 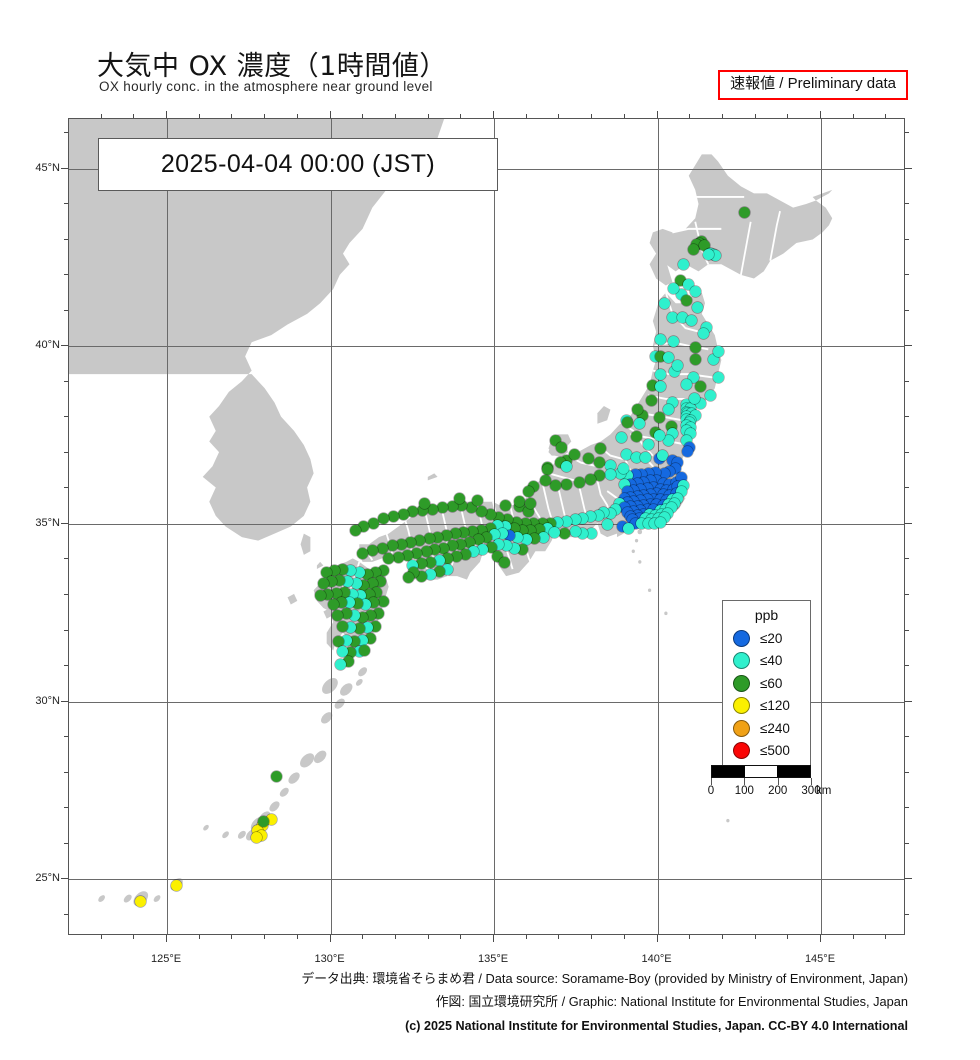 I want to click on scale-bar: 0 100 200 300 km, so click(x=769, y=782).